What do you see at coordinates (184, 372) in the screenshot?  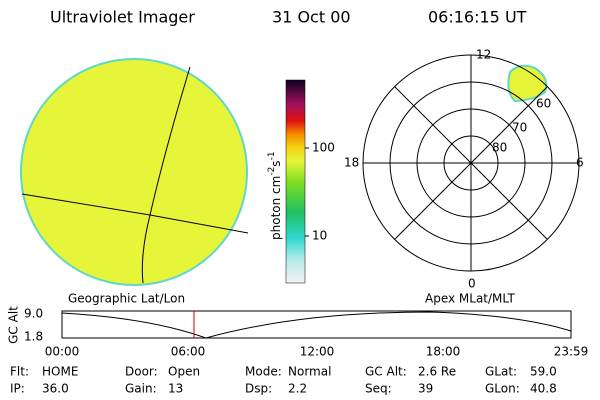 I see `status-value: Open` at bounding box center [184, 372].